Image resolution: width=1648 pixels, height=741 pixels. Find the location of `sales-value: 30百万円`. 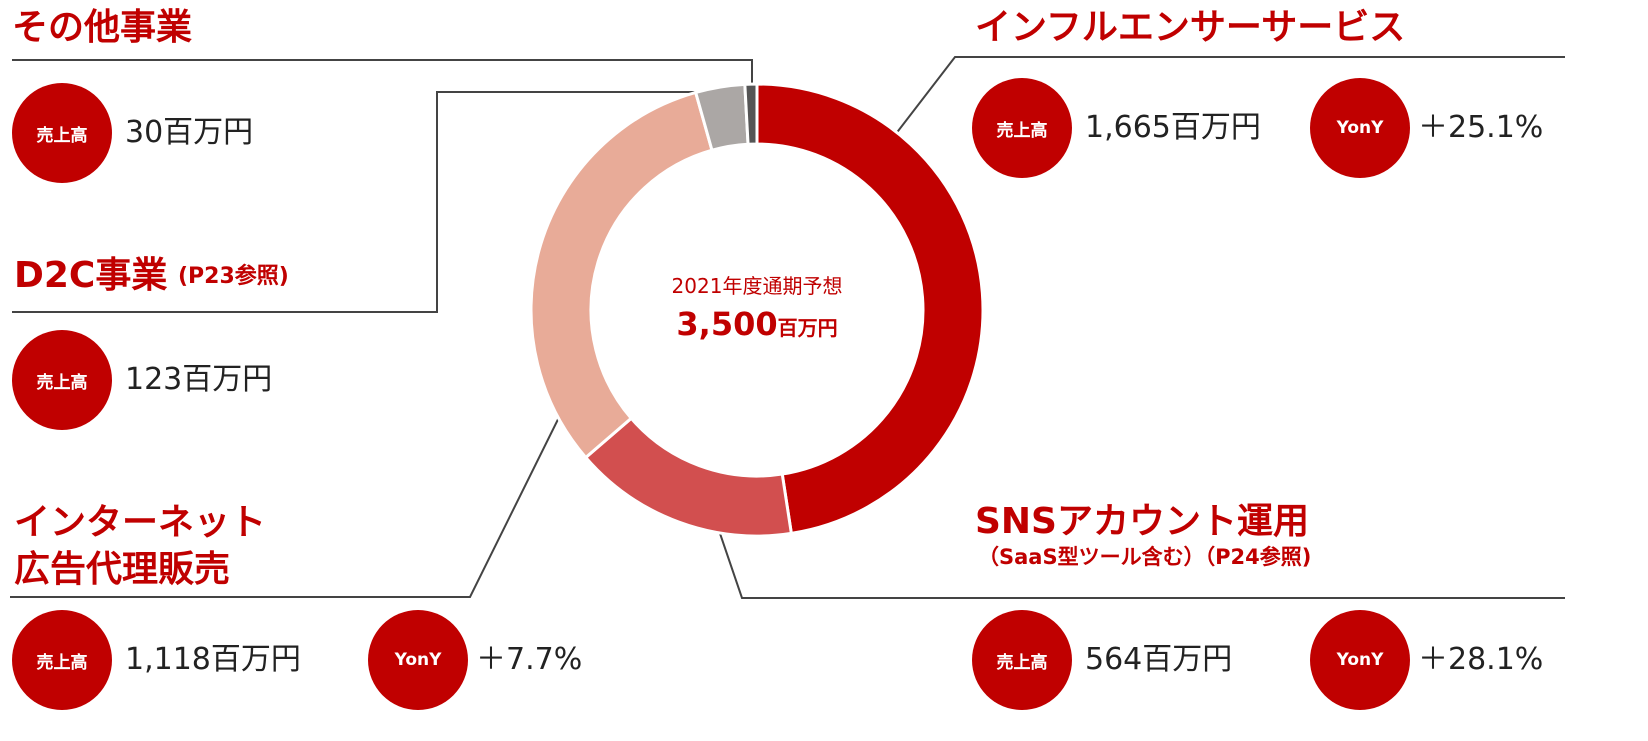

sales-value: 30百万円 is located at coordinates (189, 132).